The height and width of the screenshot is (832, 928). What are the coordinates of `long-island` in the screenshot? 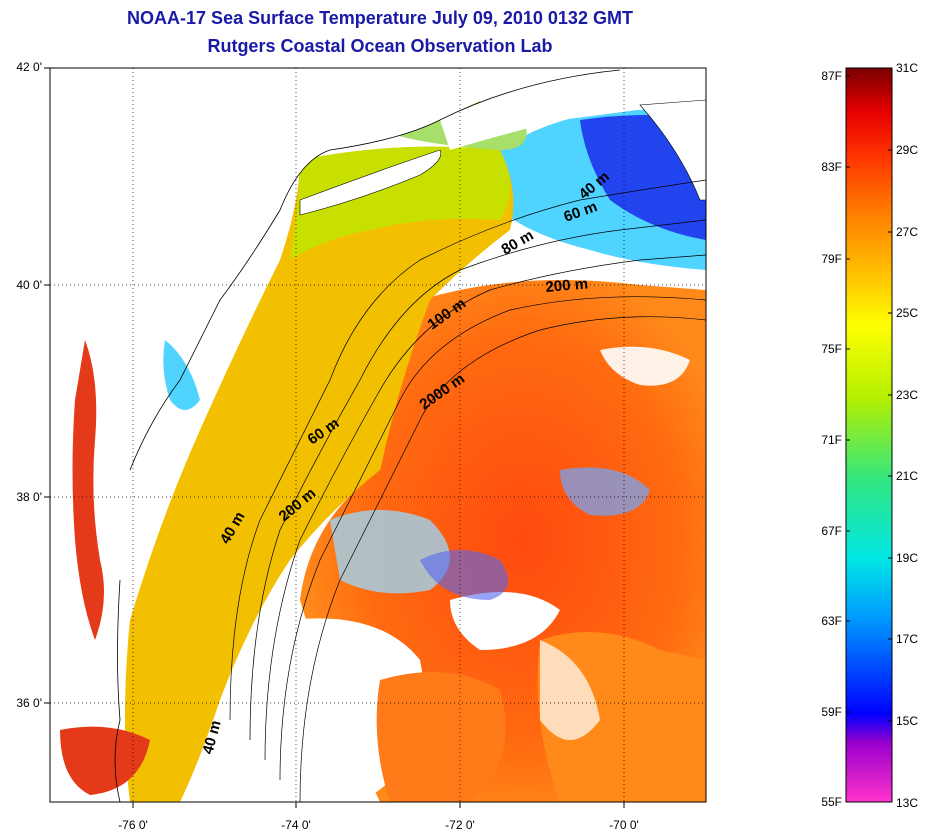 It's located at (370, 182).